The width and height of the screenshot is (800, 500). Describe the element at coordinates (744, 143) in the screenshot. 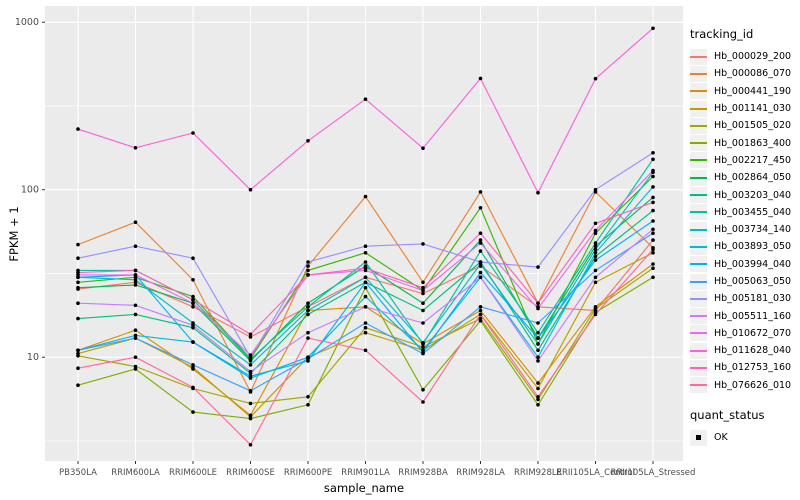

I see `legend-item-Hb_001863_400: Hb_001863_400` at that location.